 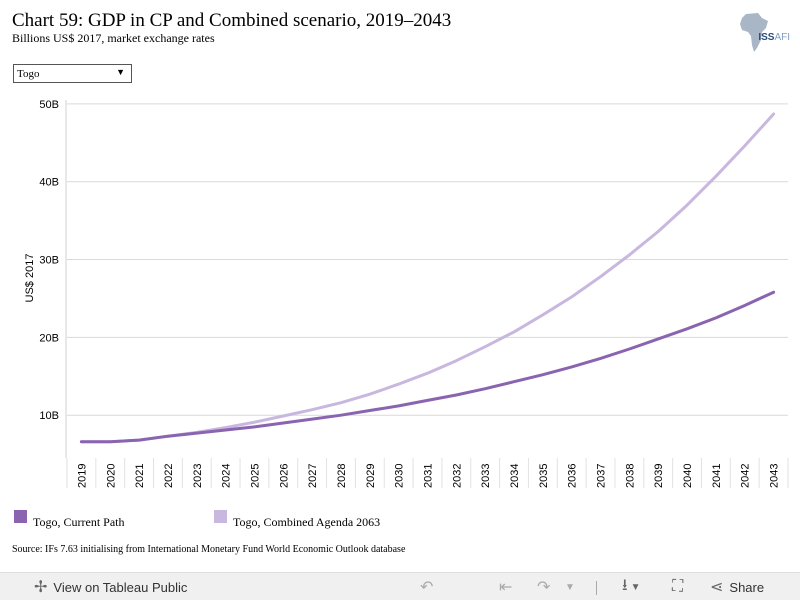 I want to click on share-button: ⋖ Share, so click(x=737, y=587).